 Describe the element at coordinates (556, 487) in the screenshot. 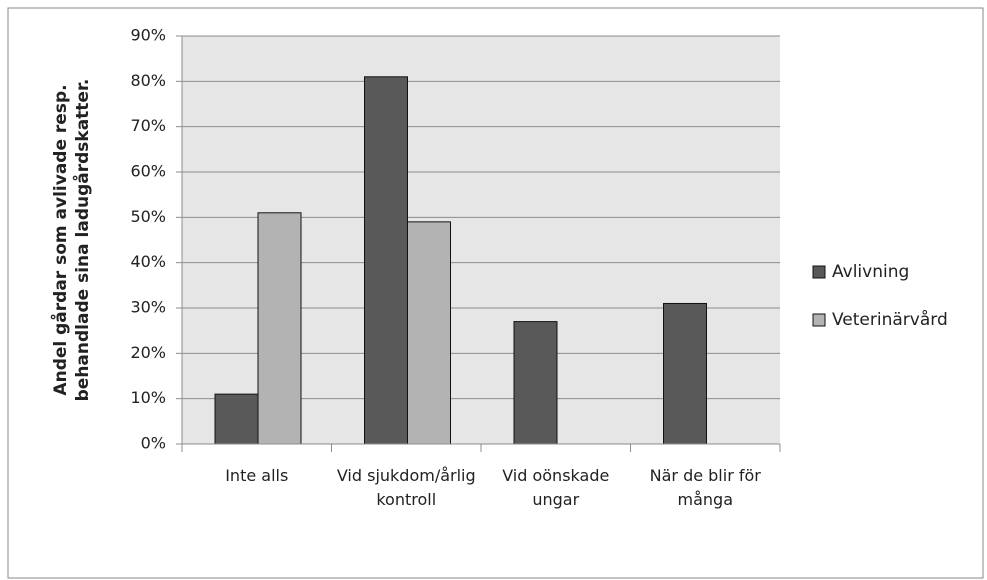

I see `x-tick-label: Vid oönskade ungar` at that location.